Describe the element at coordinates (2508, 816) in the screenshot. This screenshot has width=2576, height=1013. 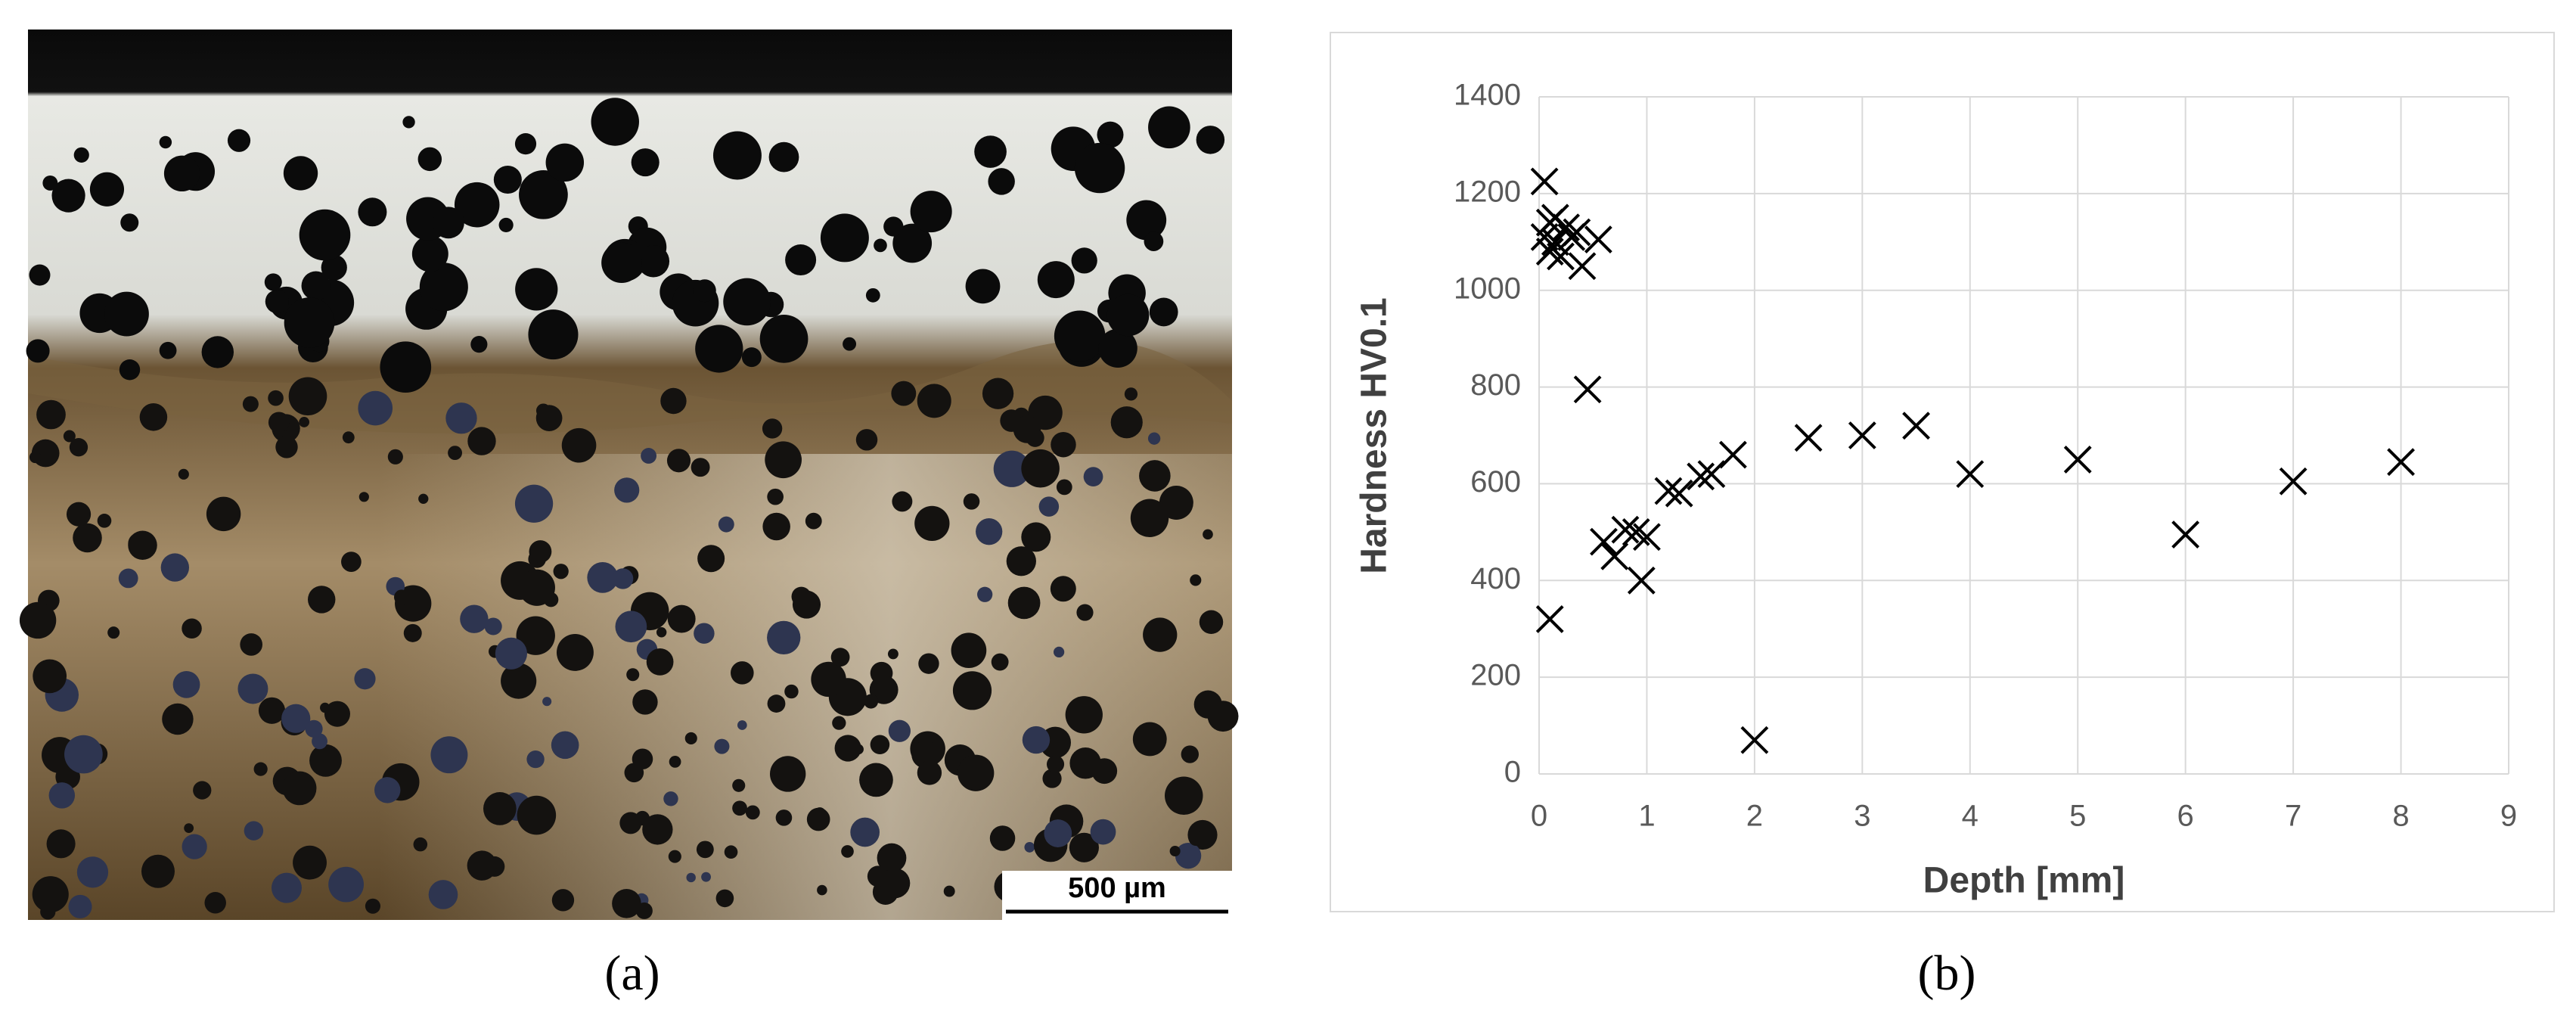
I see `x-tick-label: 9` at that location.